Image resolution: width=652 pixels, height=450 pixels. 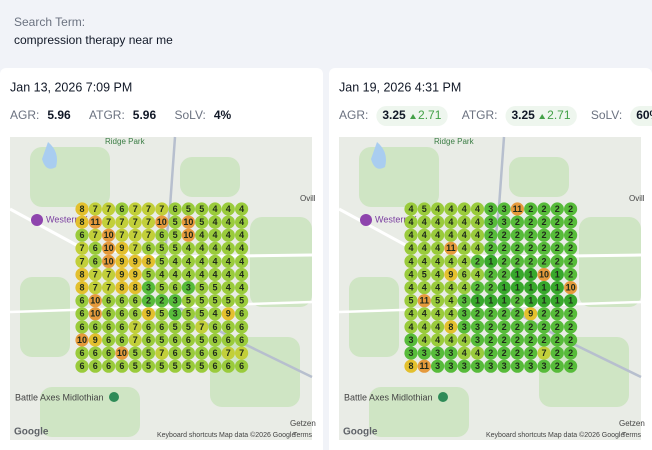 What do you see at coordinates (388, 397) in the screenshot?
I see `map-label: Battle Axes Midlothian` at bounding box center [388, 397].